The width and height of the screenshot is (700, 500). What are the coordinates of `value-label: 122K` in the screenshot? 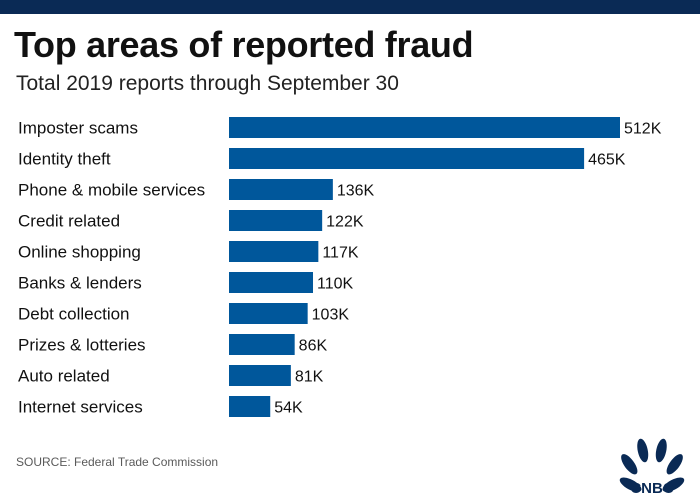 It's located at (345, 222).